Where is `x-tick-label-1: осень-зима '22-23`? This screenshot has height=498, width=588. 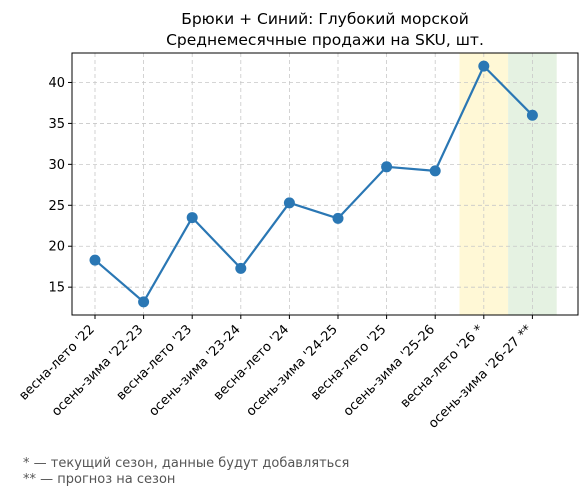 x-tick-label-1: осень-зима '22-23 is located at coordinates (97, 370).